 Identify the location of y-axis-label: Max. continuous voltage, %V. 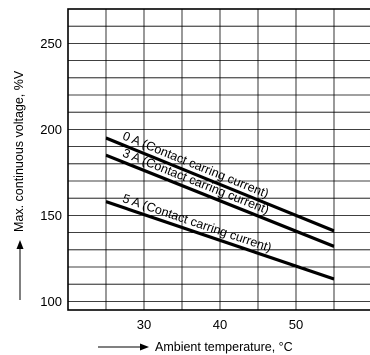
(19, 151).